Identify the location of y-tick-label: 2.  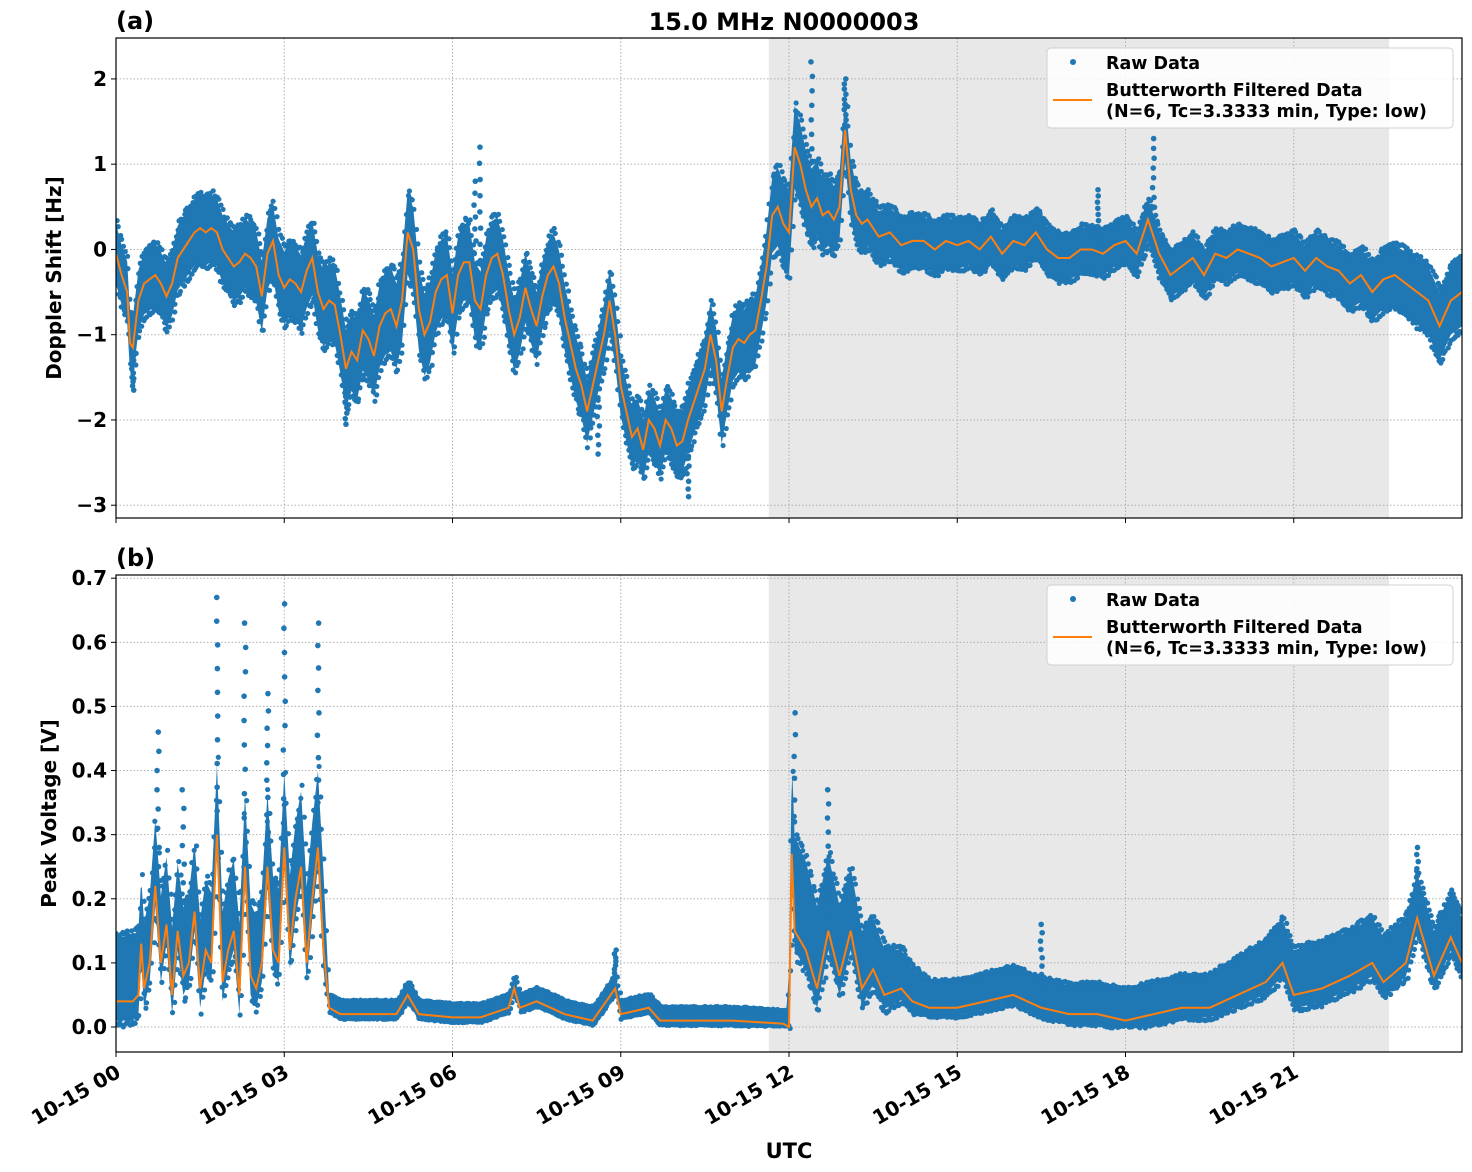
(100, 79).